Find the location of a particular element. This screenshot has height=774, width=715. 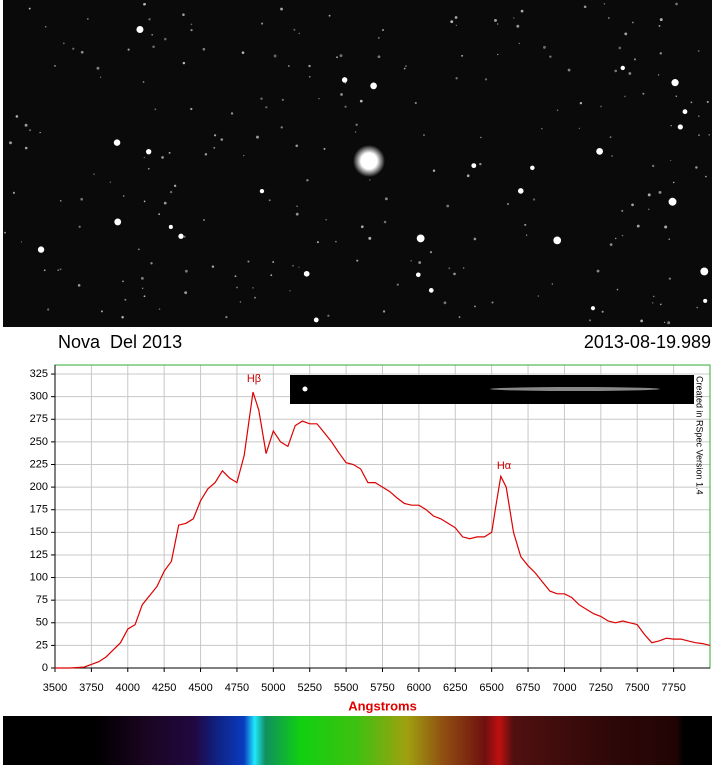

annotation: Hα is located at coordinates (504, 466).